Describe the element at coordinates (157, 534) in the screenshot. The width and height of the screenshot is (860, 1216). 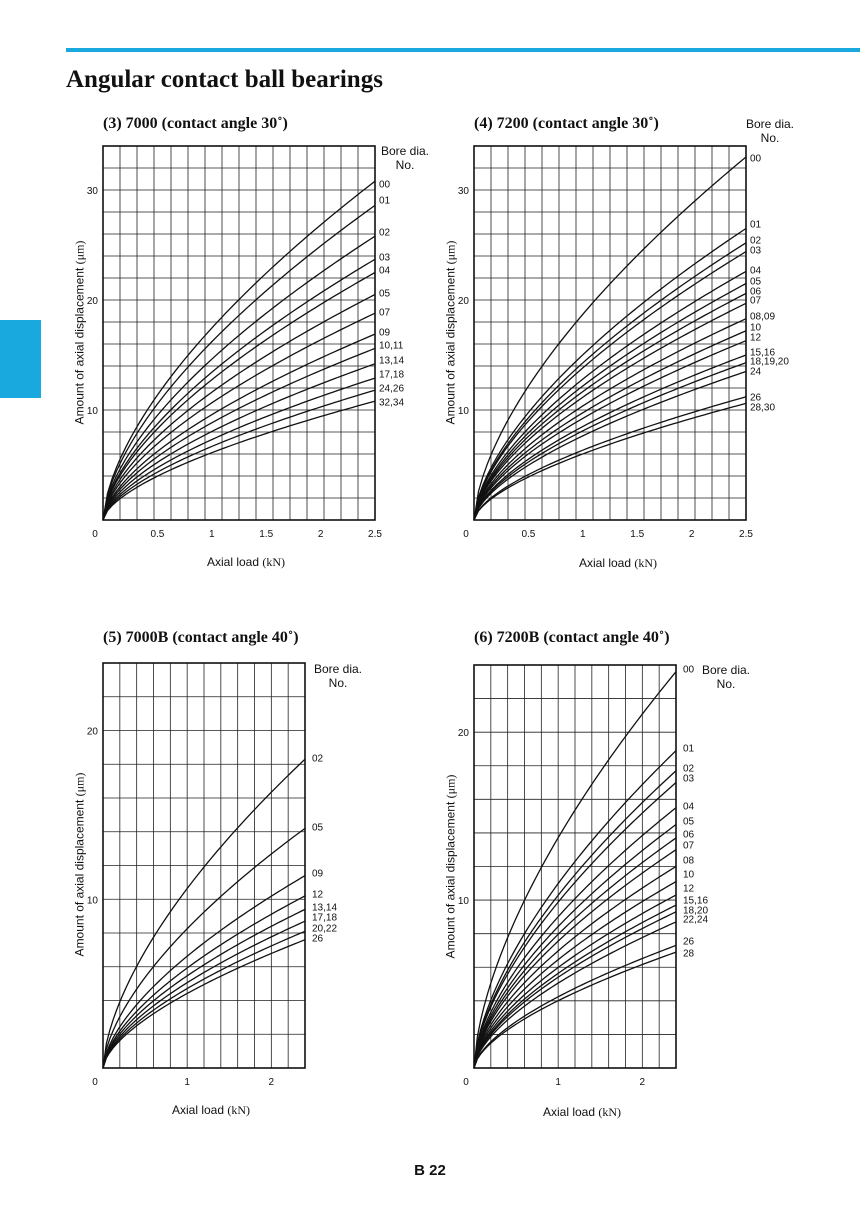
I see `chart-1-x-tick-label: 0.5` at that location.